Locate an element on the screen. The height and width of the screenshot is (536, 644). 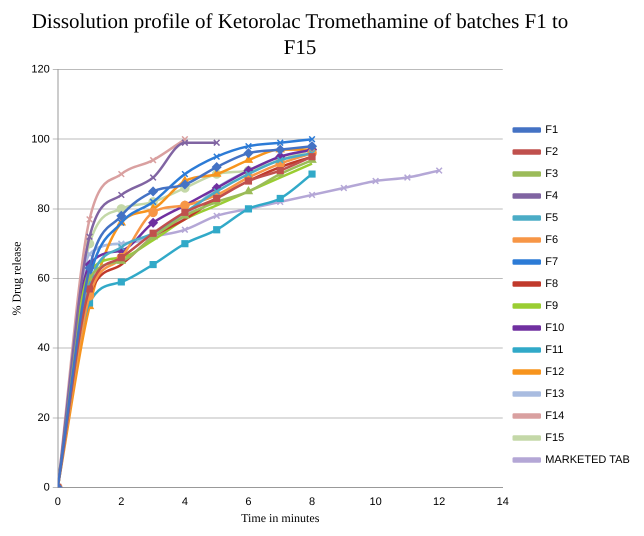
legend-label: F6 is located at coordinates (551, 240).